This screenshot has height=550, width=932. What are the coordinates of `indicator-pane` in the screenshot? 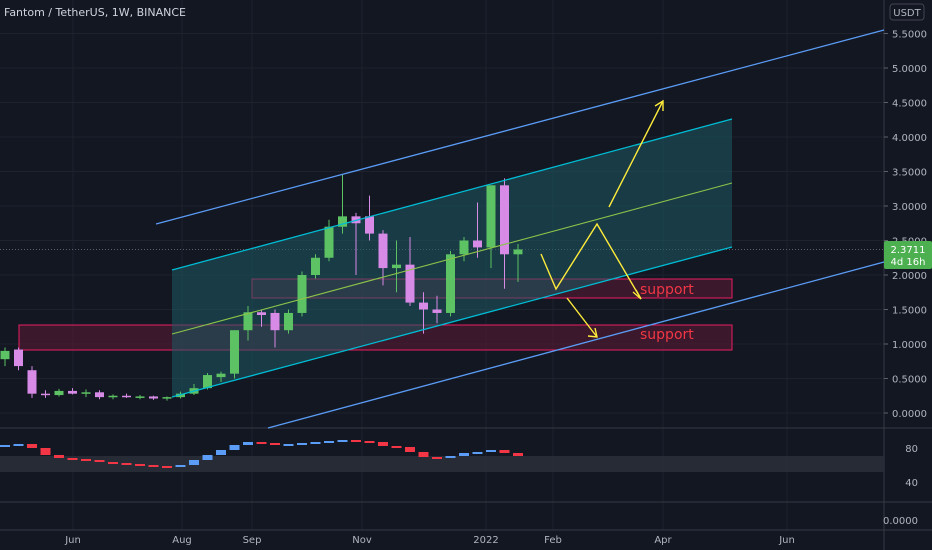 It's located at (442, 456).